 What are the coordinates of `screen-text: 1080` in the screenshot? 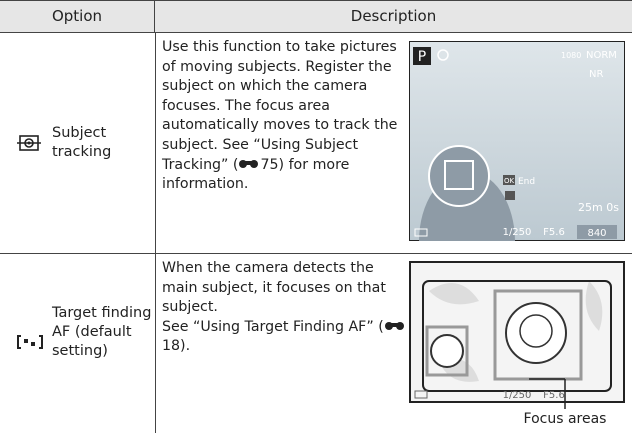 It's located at (571, 55).